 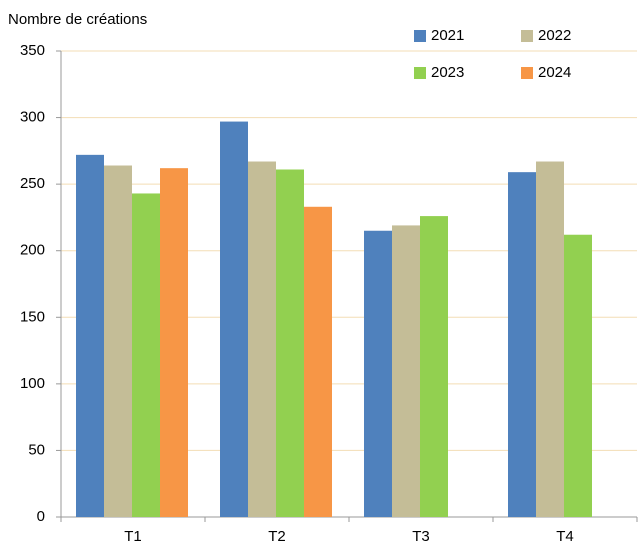 What do you see at coordinates (32, 50) in the screenshot?
I see `y-tick-label: 350` at bounding box center [32, 50].